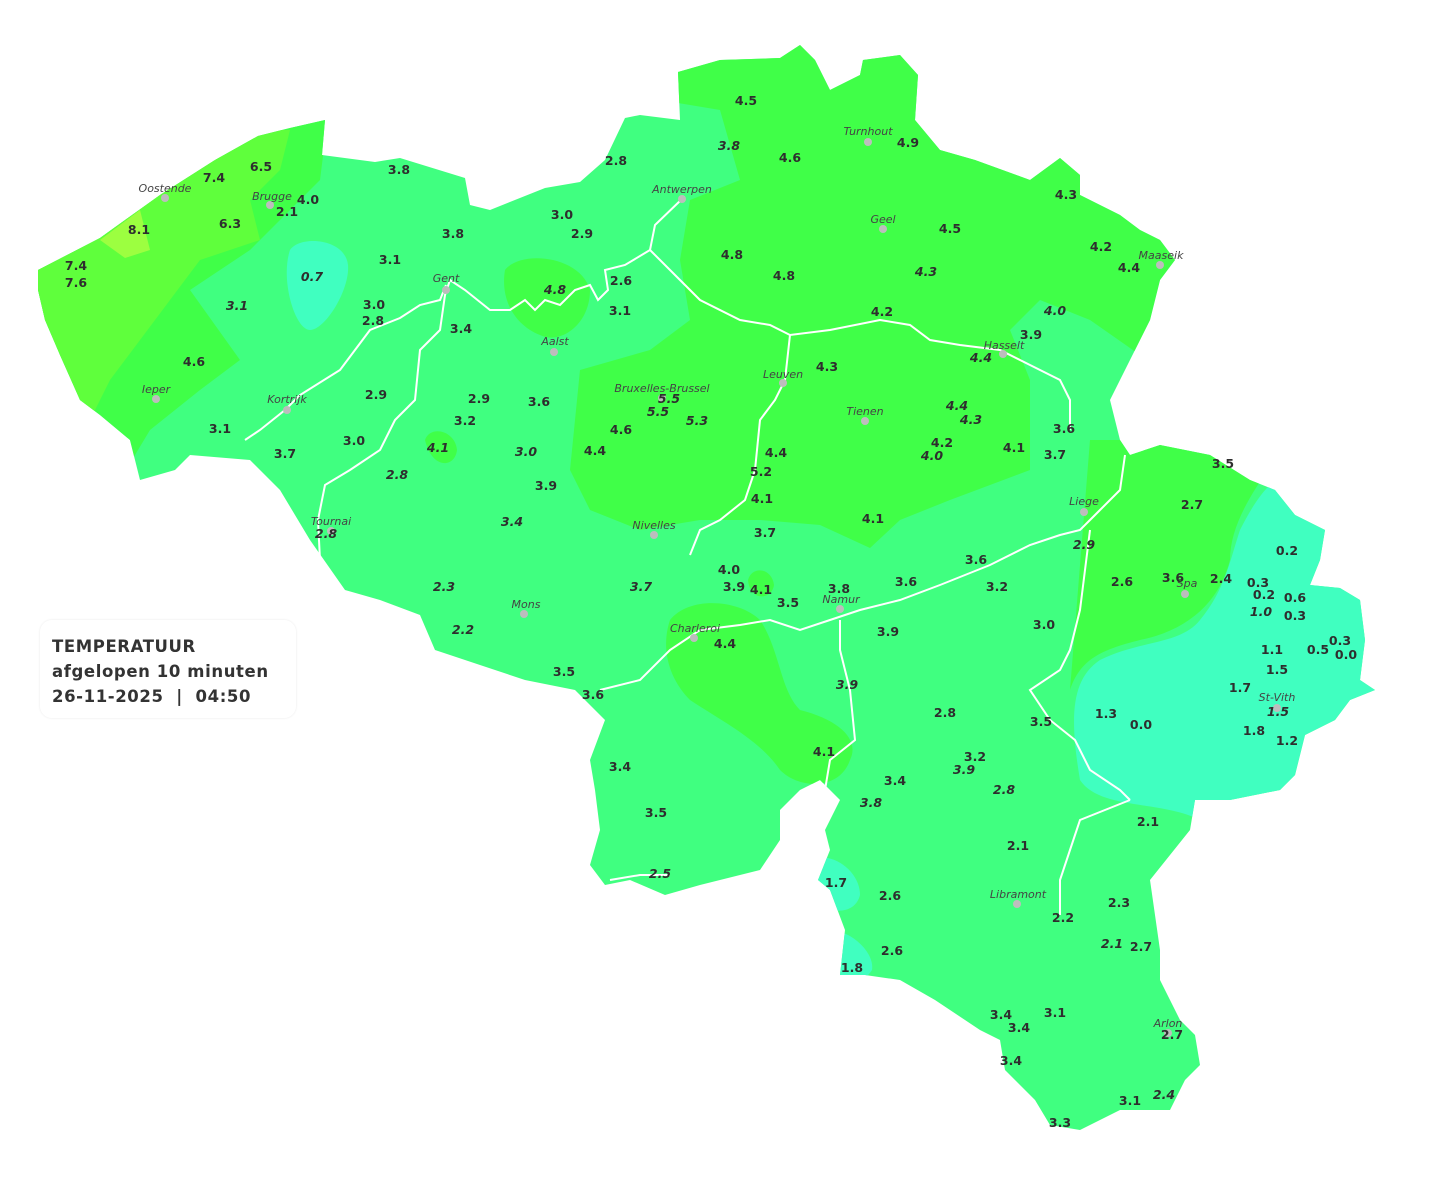  Describe the element at coordinates (1272, 649) in the screenshot. I see `temperature-reading: 1.1` at that location.